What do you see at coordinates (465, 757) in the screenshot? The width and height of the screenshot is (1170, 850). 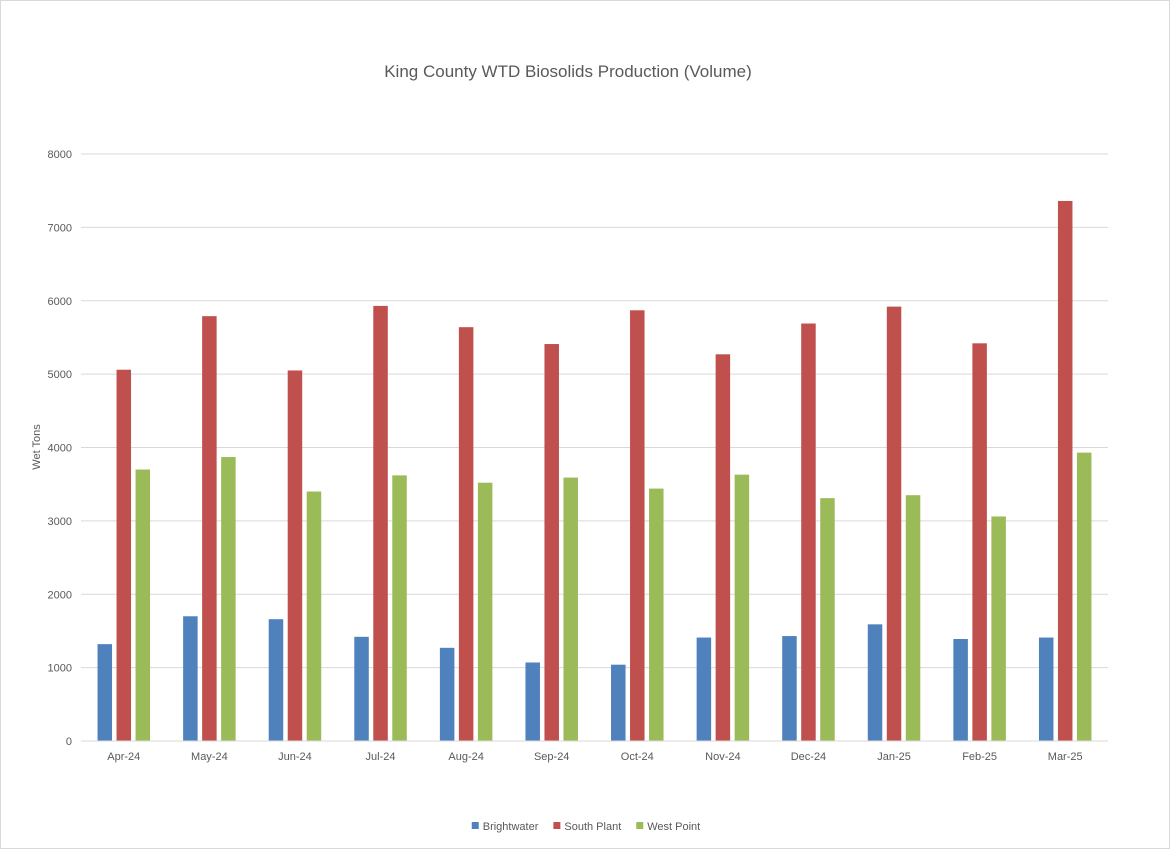 I see `x-tick-label: Aug-24` at bounding box center [465, 757].